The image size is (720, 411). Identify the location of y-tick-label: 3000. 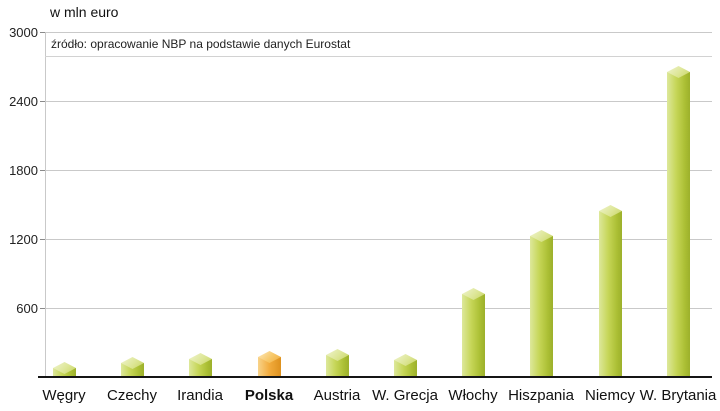
(23, 32).